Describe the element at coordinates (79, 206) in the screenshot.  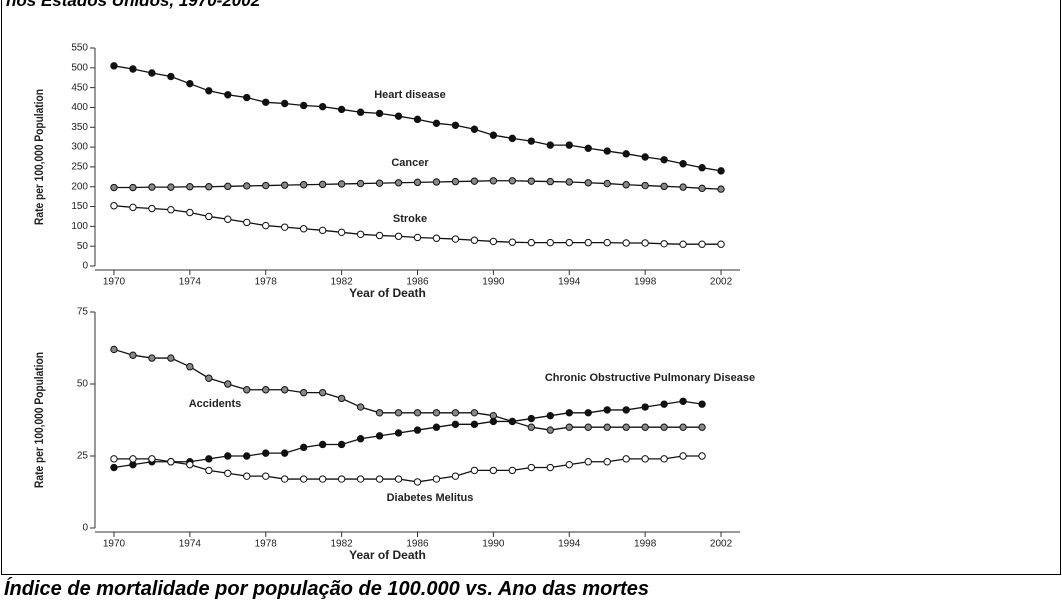
I see `y-tick-label: 150` at that location.